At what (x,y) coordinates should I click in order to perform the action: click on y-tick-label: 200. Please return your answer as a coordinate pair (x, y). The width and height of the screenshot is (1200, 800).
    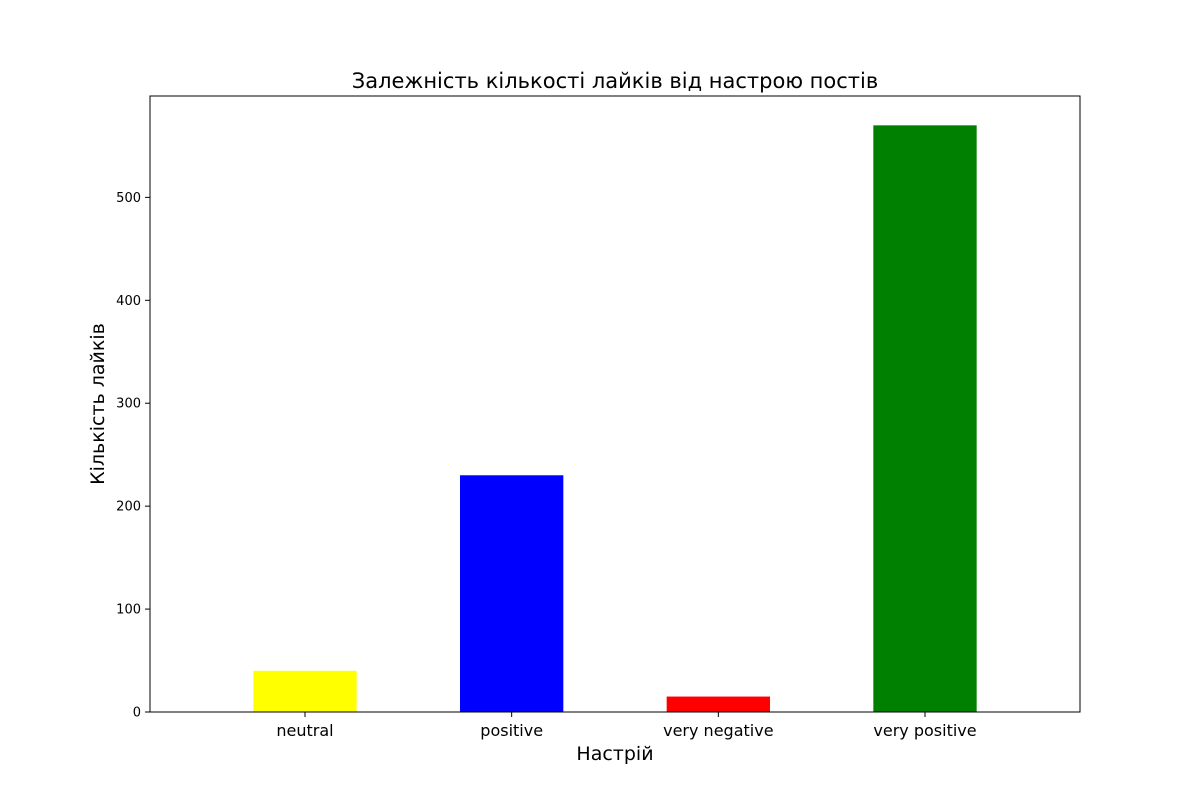
    Looking at the image, I should click on (128, 507).